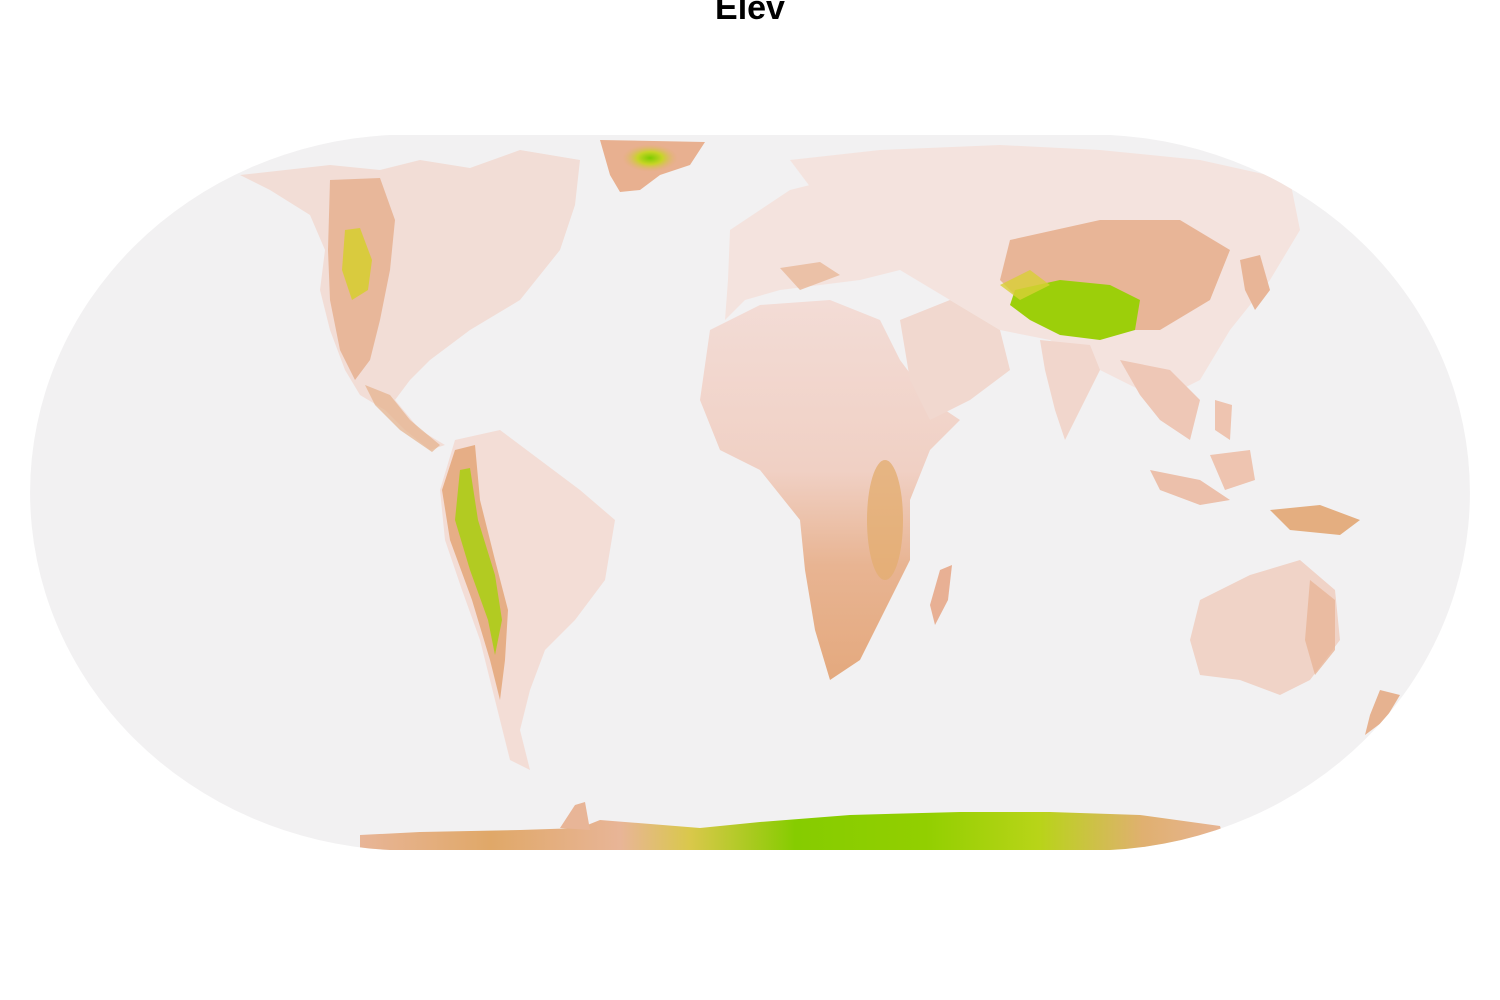 Image resolution: width=1500 pixels, height=1000 pixels. Describe the element at coordinates (650, 158) in the screenshot. I see `greenland-ice-peak` at that location.